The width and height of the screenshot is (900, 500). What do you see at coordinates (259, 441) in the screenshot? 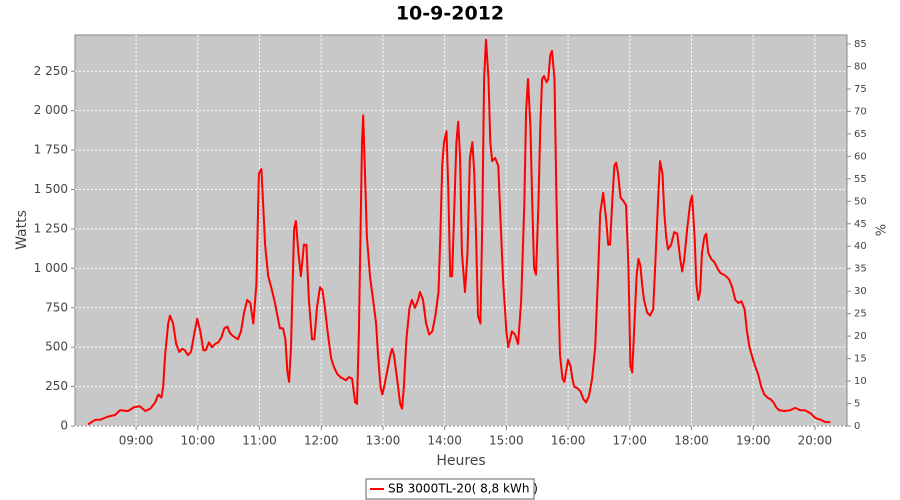
I see `x-tick-label: 11:00` at bounding box center [259, 441].